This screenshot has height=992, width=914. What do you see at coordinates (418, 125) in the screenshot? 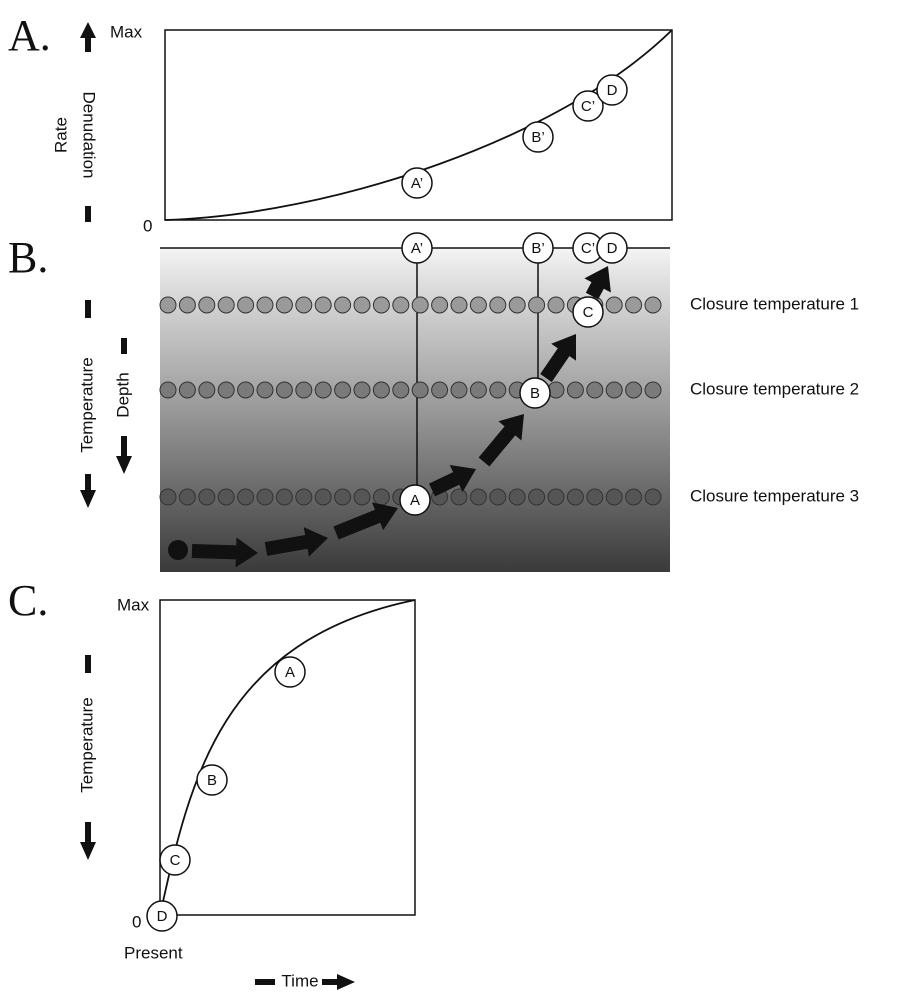
I see `plot-frame` at bounding box center [418, 125].